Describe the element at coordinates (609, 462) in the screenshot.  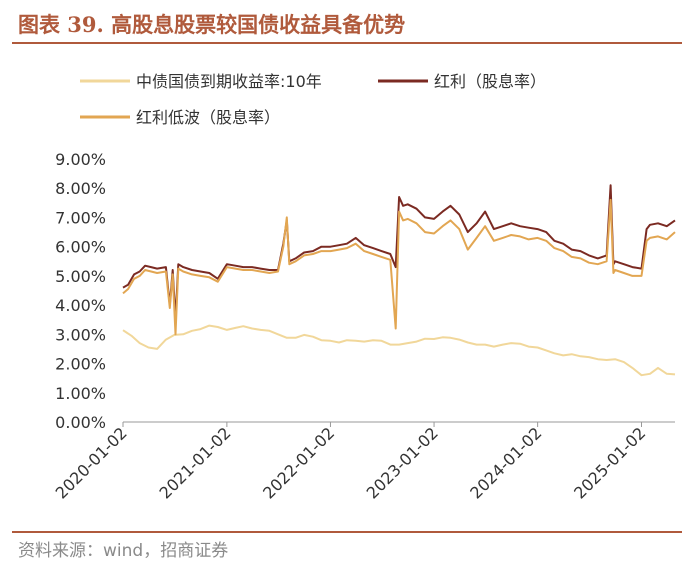
I see `x-tick-label: 2025-01-02` at that location.